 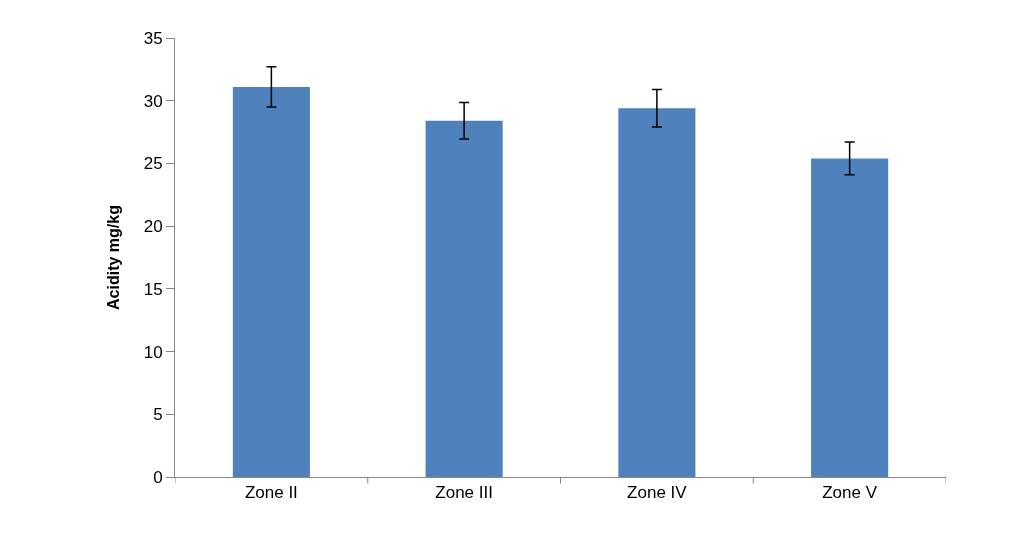 I want to click on x-tick-label: Zone V, so click(x=850, y=493).